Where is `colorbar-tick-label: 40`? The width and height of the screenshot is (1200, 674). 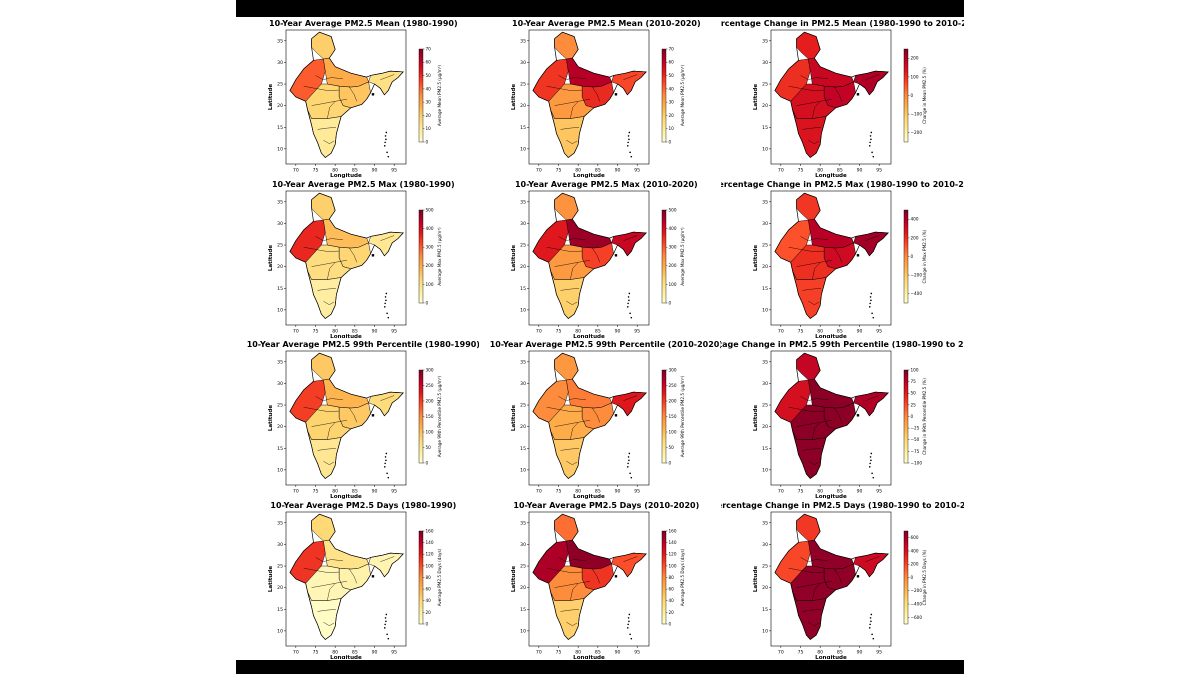 colorbar-tick-label: 40 is located at coordinates (428, 600).